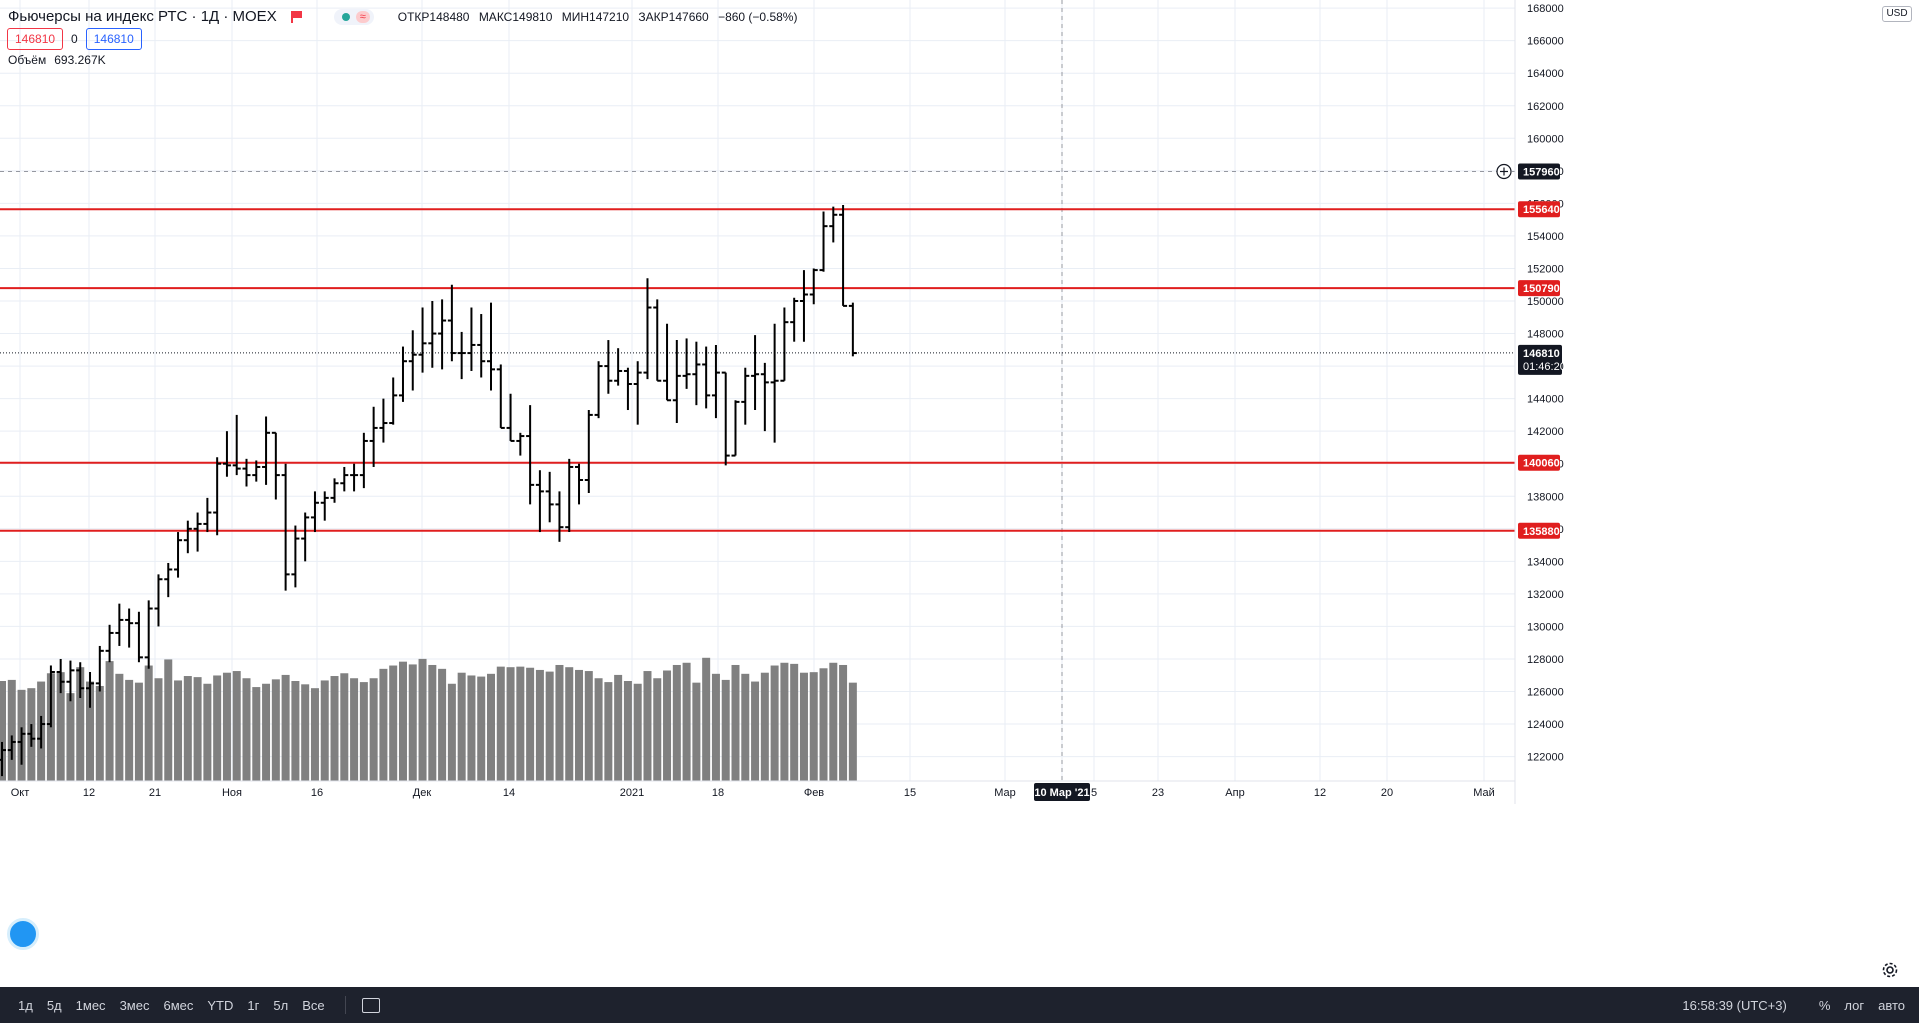 This screenshot has width=1919, height=1023. What do you see at coordinates (1541, 532) in the screenshot?
I see `level-price-label: 135880` at bounding box center [1541, 532].